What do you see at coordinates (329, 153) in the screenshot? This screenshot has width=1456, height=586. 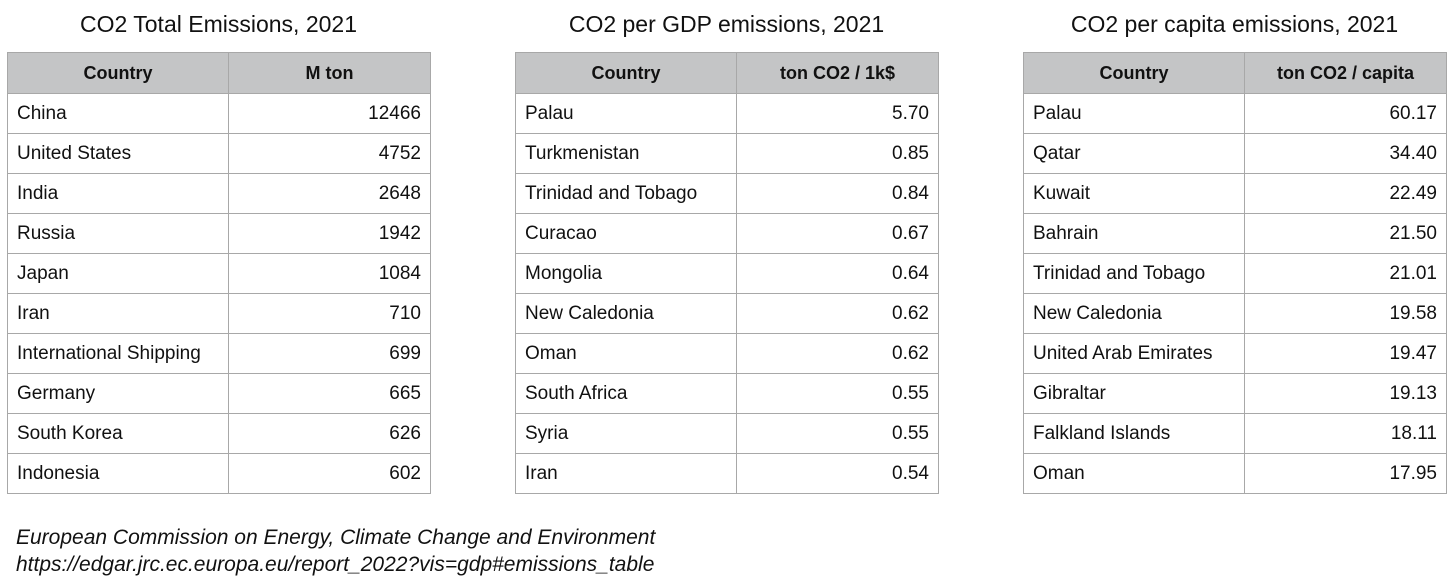 I see `value-cell: 4752` at bounding box center [329, 153].